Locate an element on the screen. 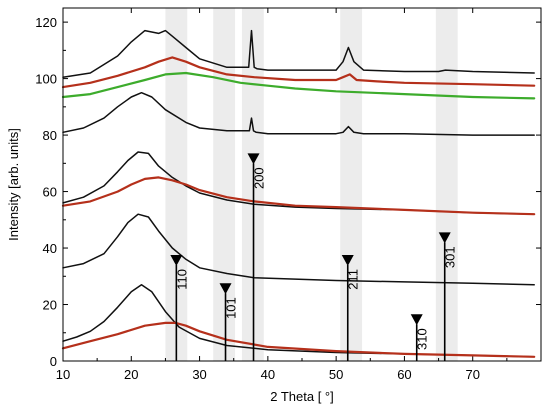 This screenshot has height=411, width=550. y-tick-label: 20 is located at coordinates (50, 305).